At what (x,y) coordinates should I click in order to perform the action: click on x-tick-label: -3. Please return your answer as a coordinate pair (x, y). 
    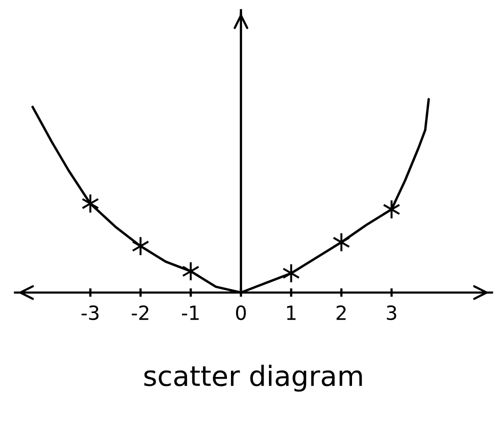
    Looking at the image, I should click on (90, 312).